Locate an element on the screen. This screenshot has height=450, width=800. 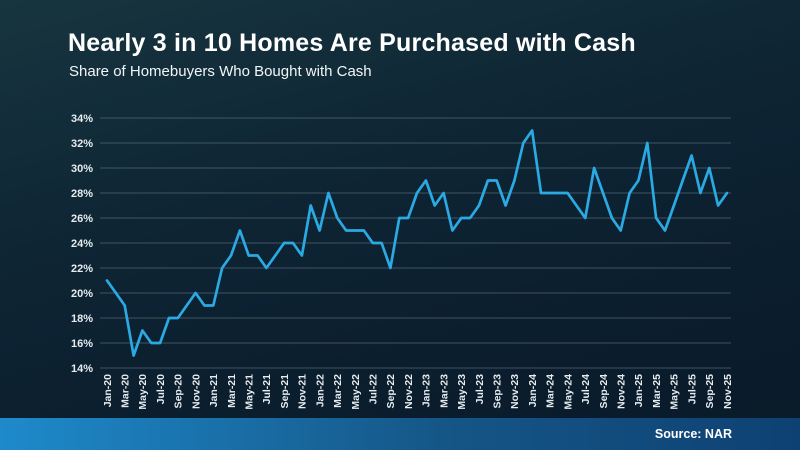
x-tick-label: Jul-20 is located at coordinates (161, 389).